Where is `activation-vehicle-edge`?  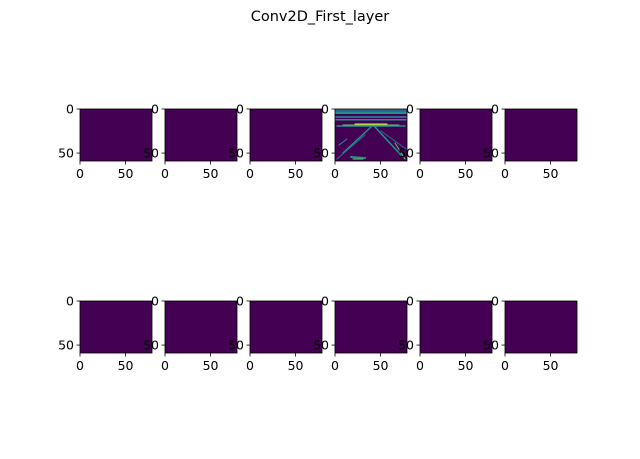
activation-vehicle-edge is located at coordinates (358, 157).